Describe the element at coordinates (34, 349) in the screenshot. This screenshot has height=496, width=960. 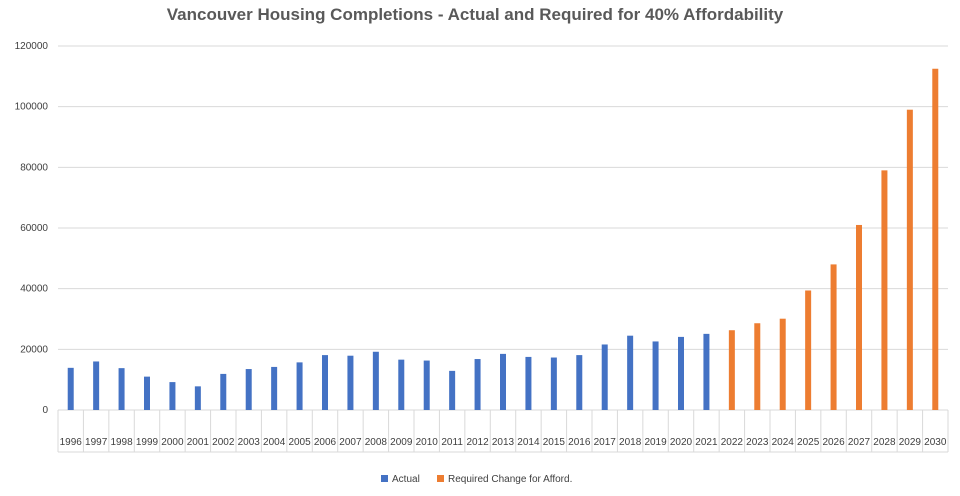
I see `y-tick-label: 20000` at that location.